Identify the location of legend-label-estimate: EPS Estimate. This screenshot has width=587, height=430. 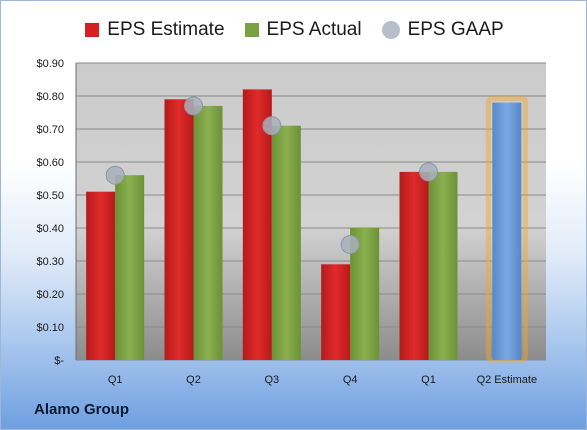
(166, 29).